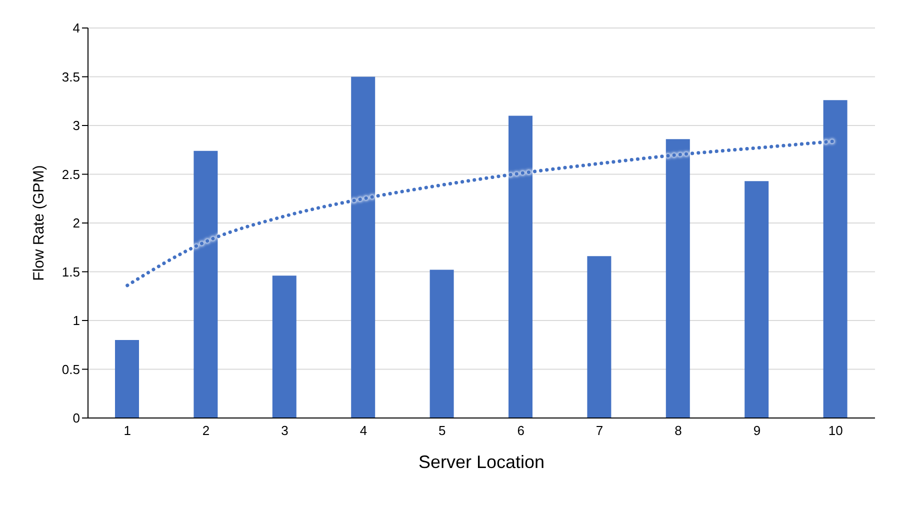  Describe the element at coordinates (520, 430) in the screenshot. I see `x-tick-label: 6` at that location.